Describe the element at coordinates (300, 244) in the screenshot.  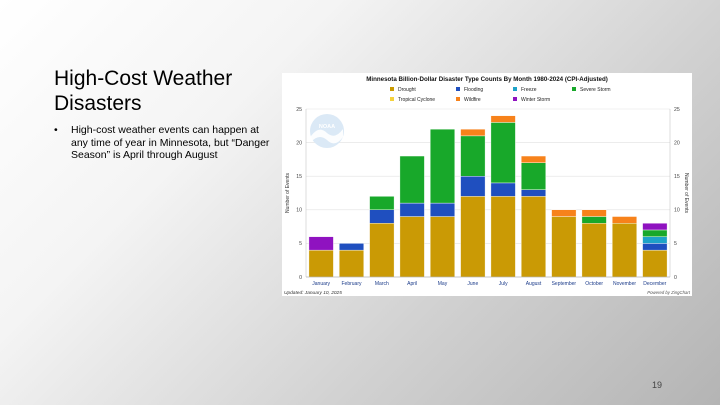
I see `y-tick-label-left: 5` at that location.